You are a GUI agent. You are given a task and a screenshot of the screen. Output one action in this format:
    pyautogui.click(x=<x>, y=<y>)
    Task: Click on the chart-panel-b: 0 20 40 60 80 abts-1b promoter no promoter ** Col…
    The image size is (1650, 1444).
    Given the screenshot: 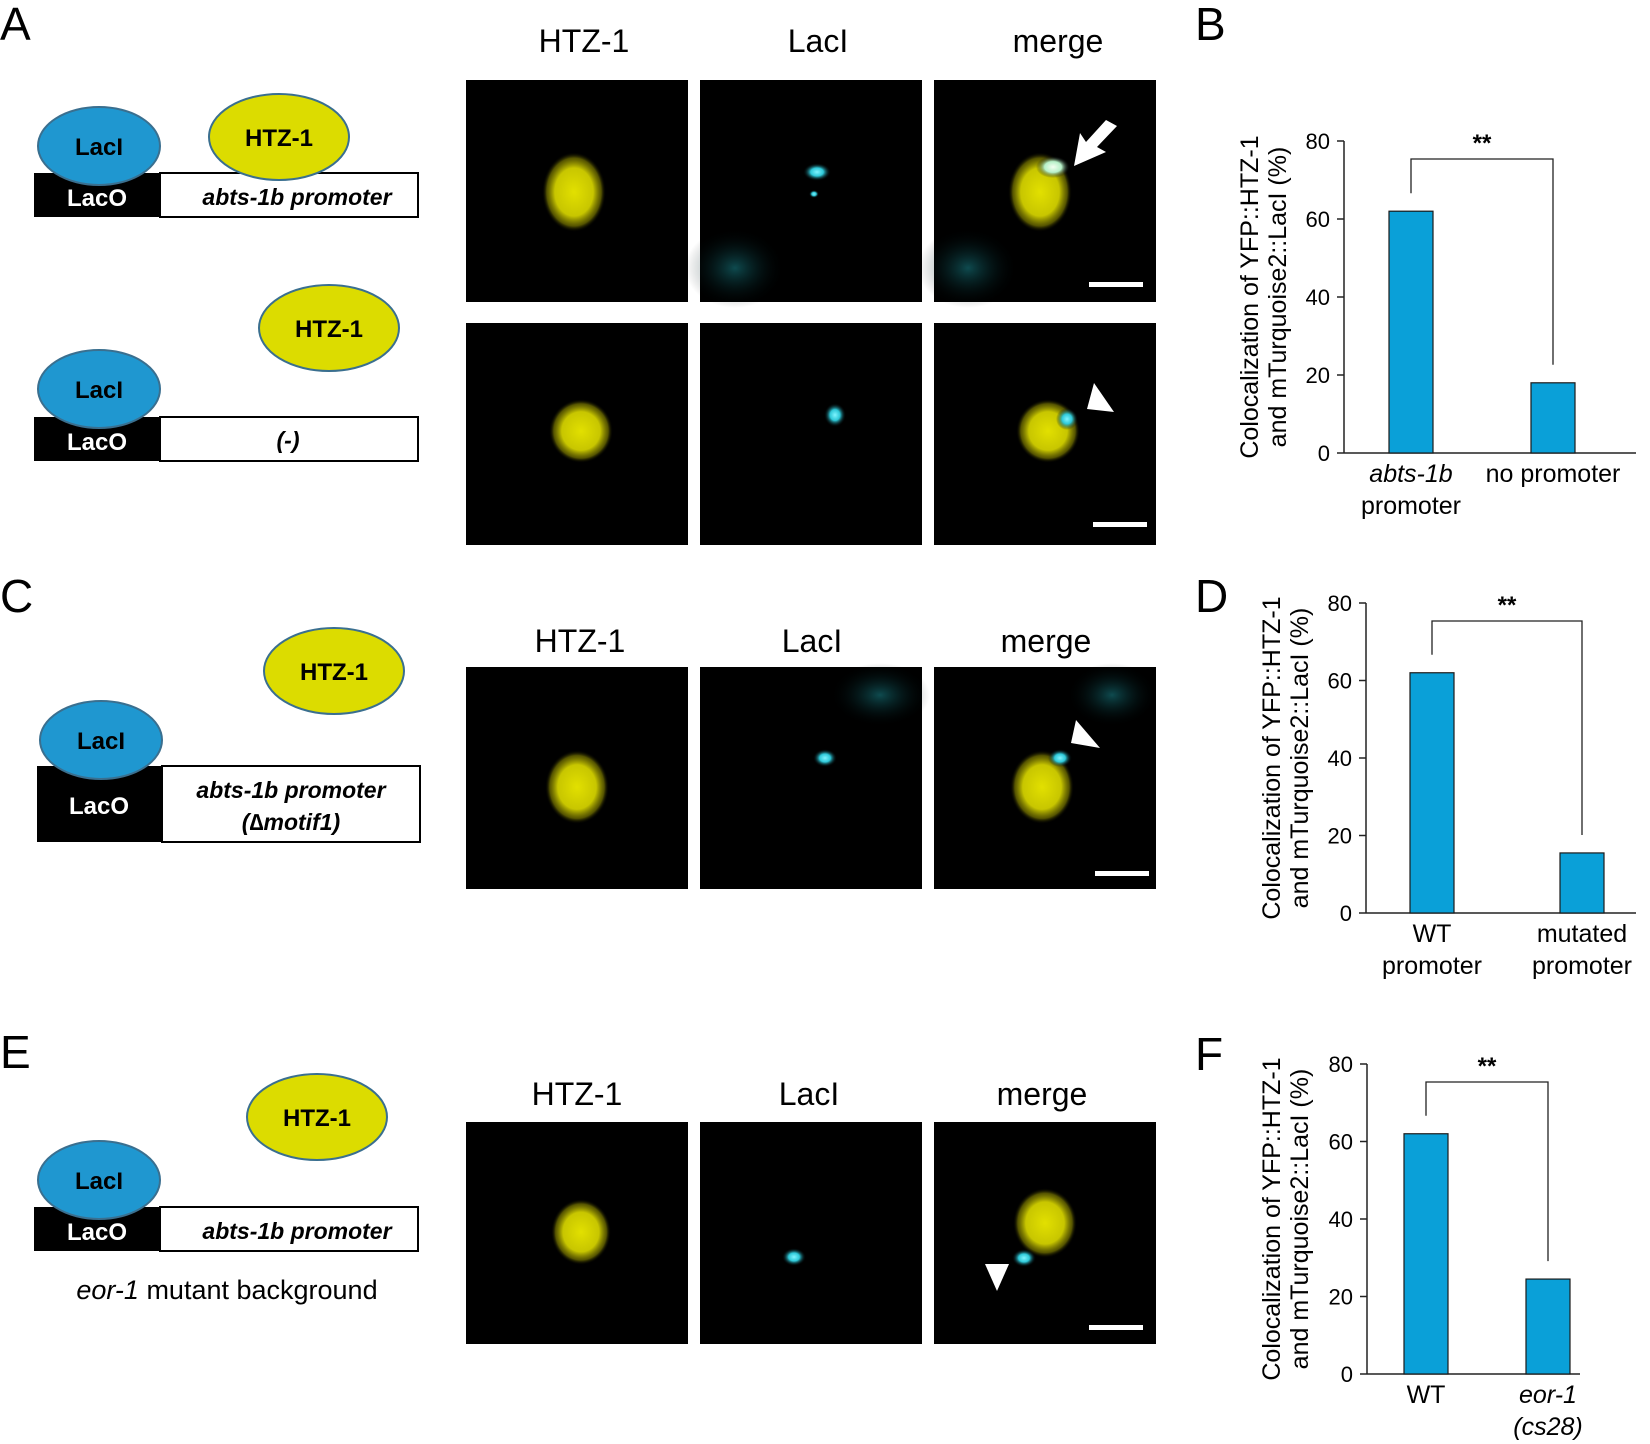 What is the action you would take?
    pyautogui.click(x=1436, y=324)
    